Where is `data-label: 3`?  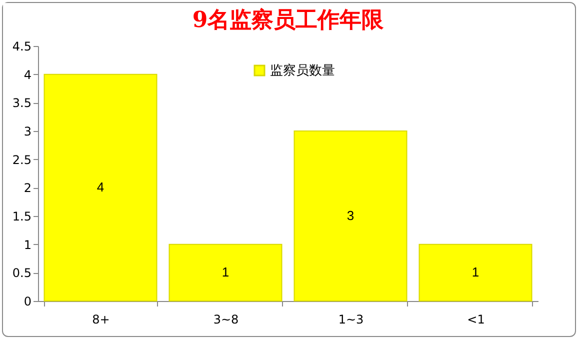
data-label: 3 is located at coordinates (350, 215).